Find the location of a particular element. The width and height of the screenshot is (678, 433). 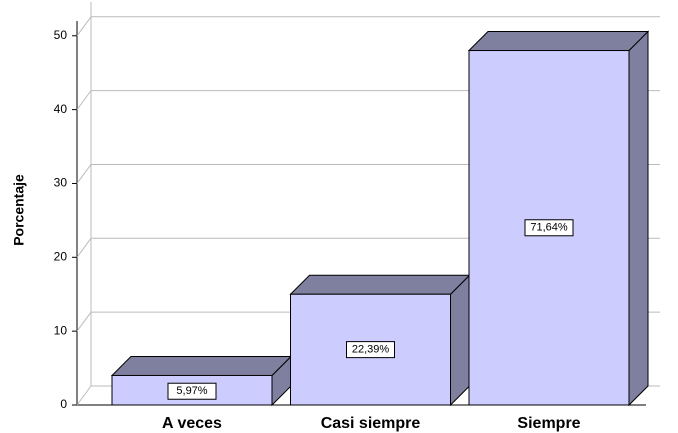

data-label: 22,39% is located at coordinates (371, 350).